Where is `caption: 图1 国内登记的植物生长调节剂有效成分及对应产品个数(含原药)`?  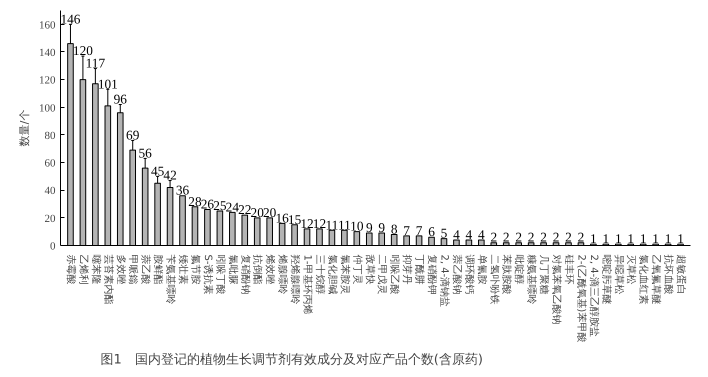 caption: 图1 国内登记的植物生长调节剂有效成分及对应产品个数(含原药) is located at coordinates (291, 360).